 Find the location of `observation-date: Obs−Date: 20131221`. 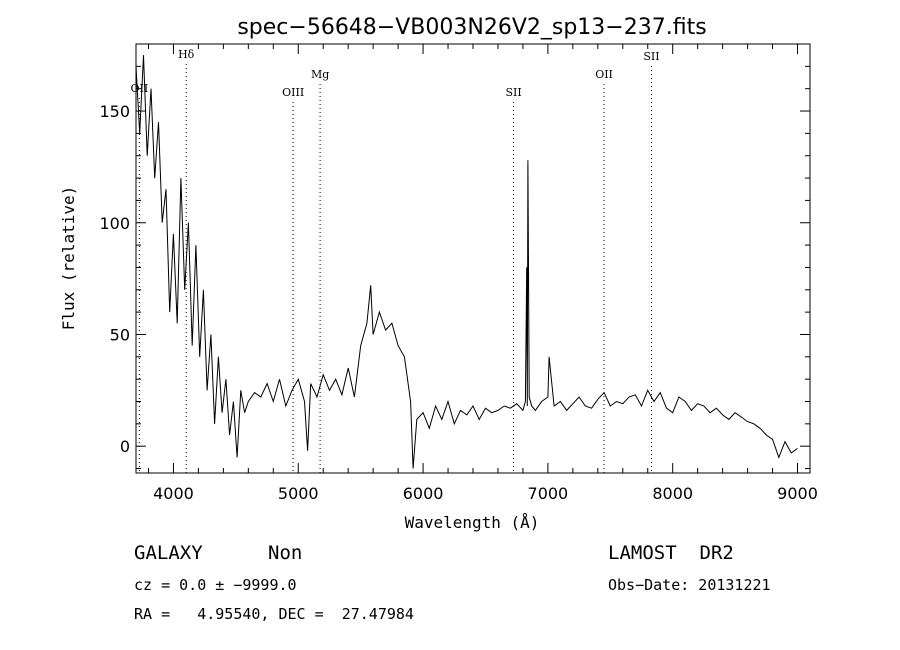

observation-date: Obs−Date: 20131221 is located at coordinates (689, 585).